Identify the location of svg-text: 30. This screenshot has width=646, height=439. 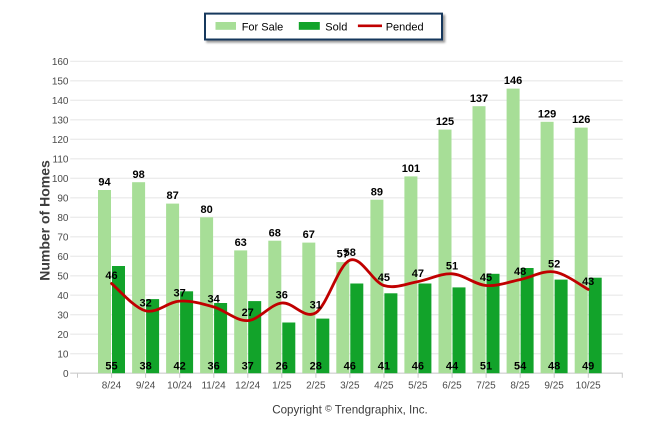
(63, 315).